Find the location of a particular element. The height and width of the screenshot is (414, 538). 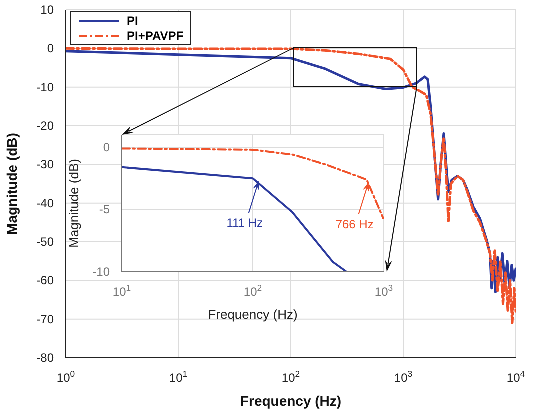

y-tick-label: -20 is located at coordinates (45, 126).